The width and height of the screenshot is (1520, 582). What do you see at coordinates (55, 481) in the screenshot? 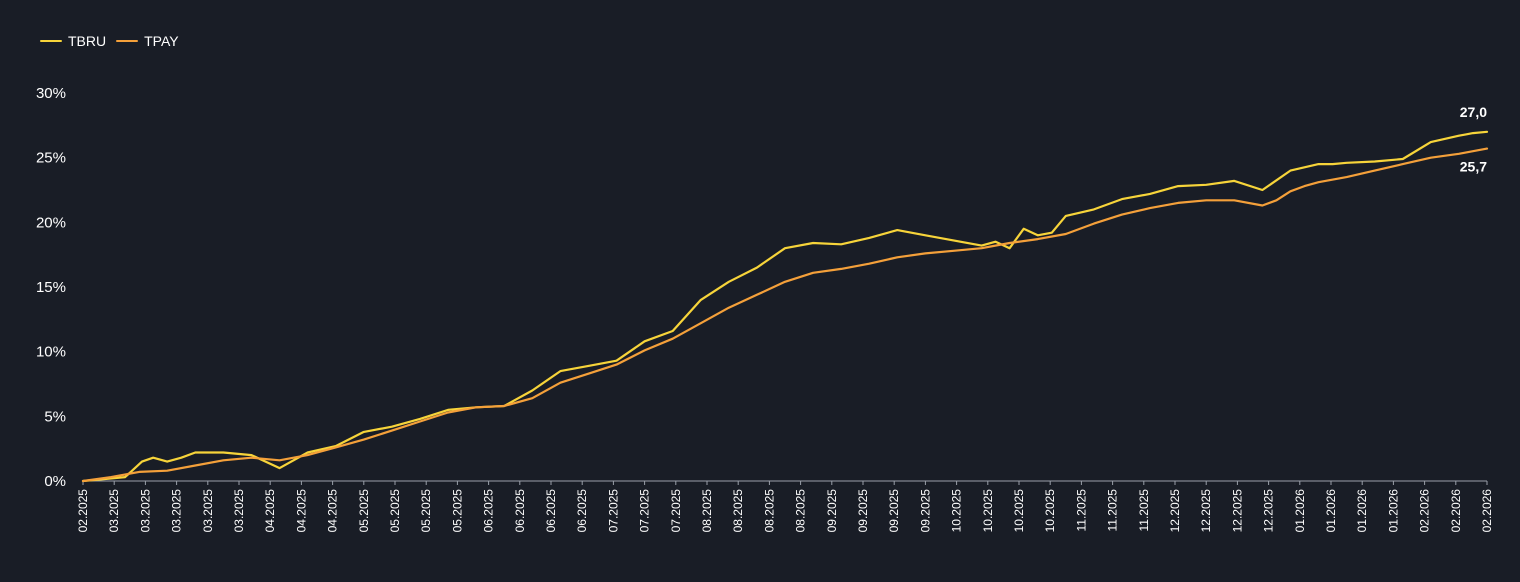
I see `y-tick-label: 0%` at bounding box center [55, 481].